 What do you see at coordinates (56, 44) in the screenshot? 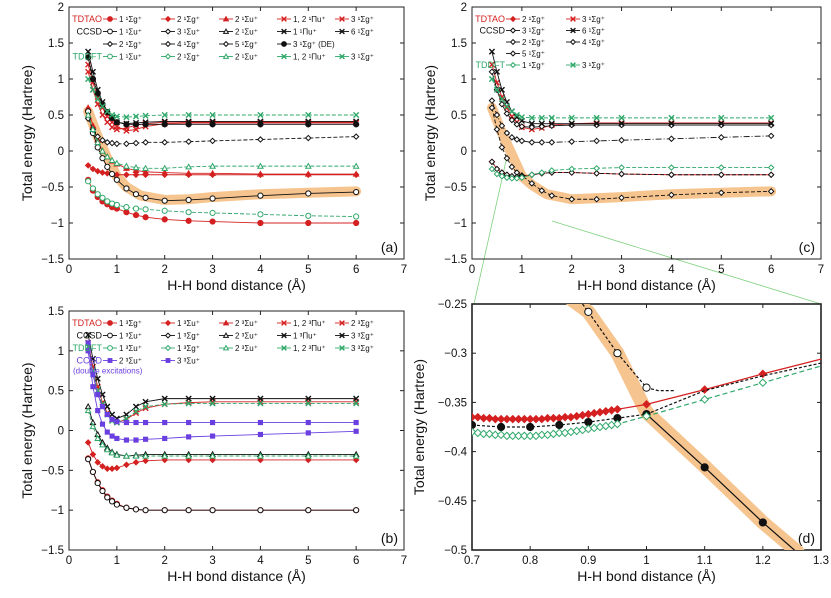
I see `y-tick-label: 1.5` at bounding box center [56, 44].